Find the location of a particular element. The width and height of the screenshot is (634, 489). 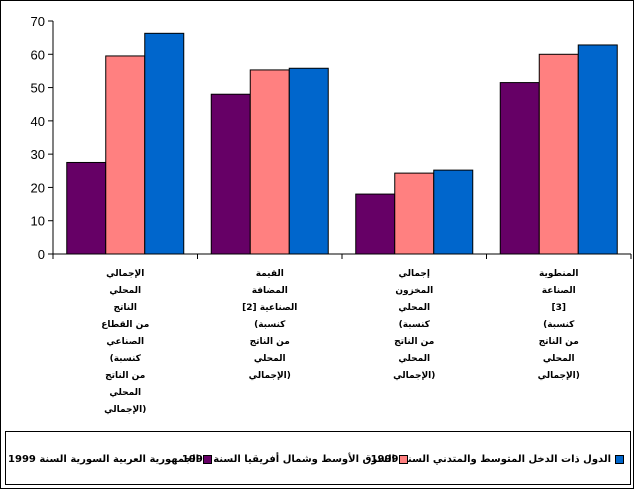

legend-item-series-2: الشرق الأوسط وشمال أفريقيا السنة 1999 is located at coordinates (295, 459).